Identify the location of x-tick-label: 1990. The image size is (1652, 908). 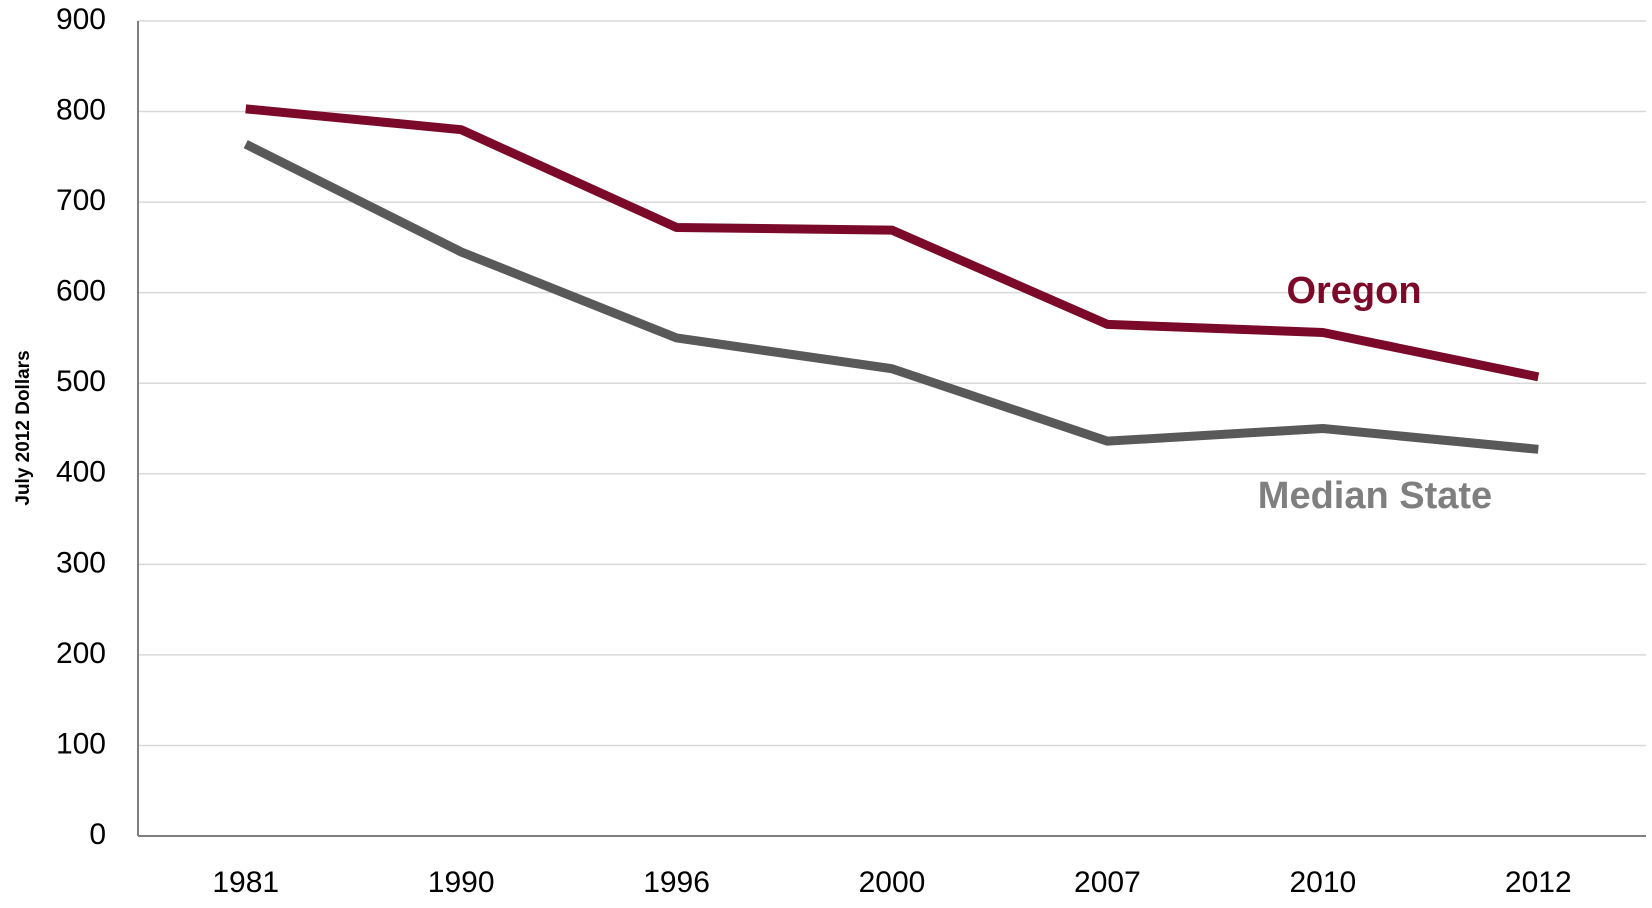
(461, 882).